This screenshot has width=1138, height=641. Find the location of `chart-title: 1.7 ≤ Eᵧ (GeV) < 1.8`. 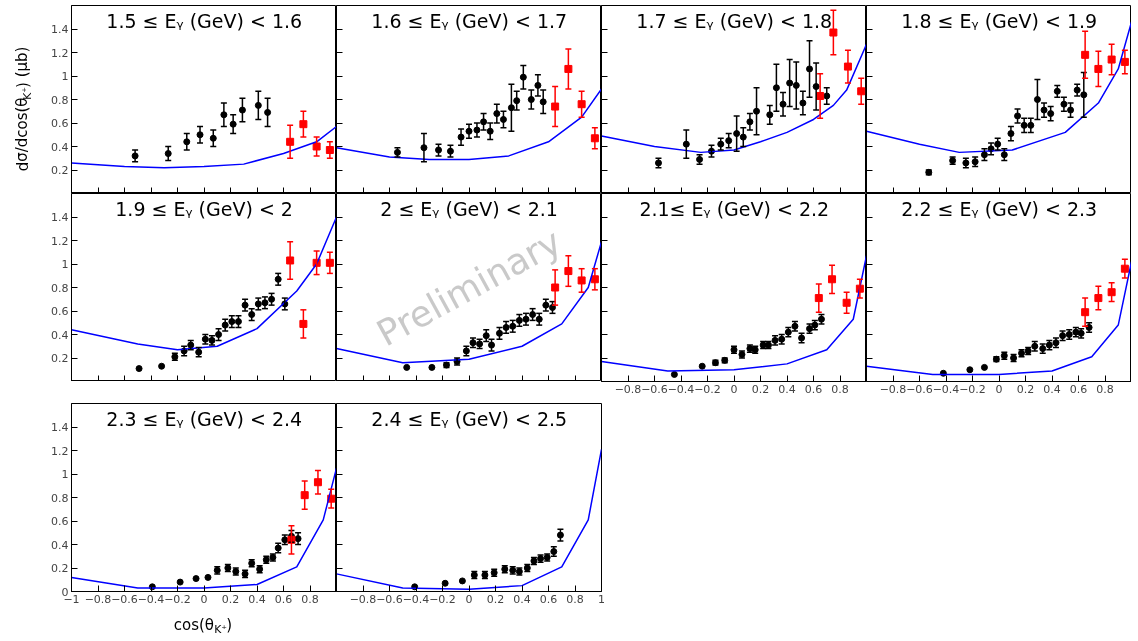

chart-title: 1.7 ≤ Eᵧ (GeV) < 1.8 is located at coordinates (734, 20).